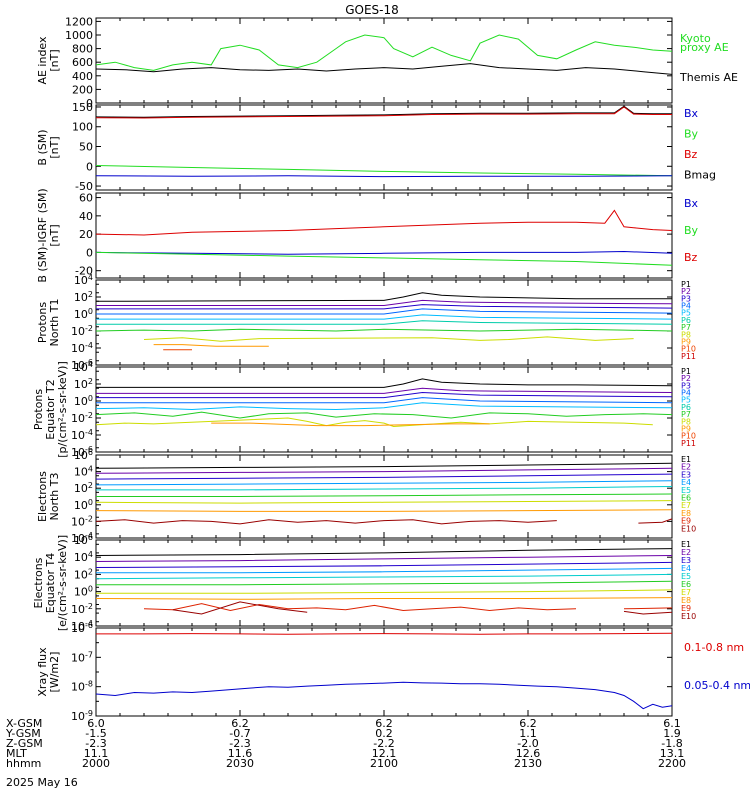 The width and height of the screenshot is (750, 800). What do you see at coordinates (672, 763) in the screenshot?
I see `x-axis-value: 2200` at bounding box center [672, 763].